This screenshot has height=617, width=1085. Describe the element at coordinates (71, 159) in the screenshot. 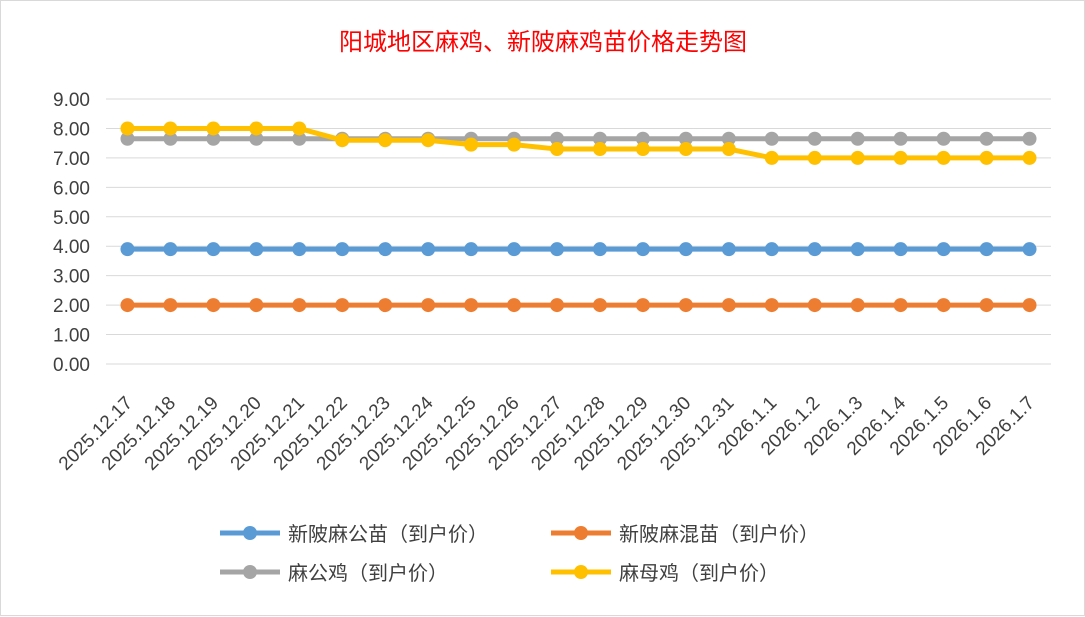

I see `y-tick-label: 7.00` at that location.